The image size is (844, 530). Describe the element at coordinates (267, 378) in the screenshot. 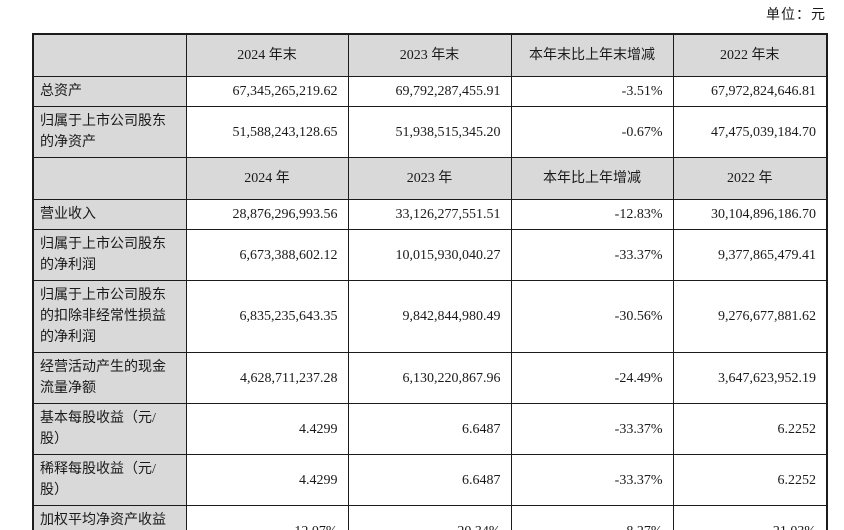

I see `cell-value: 4,628,711,237.28` at that location.